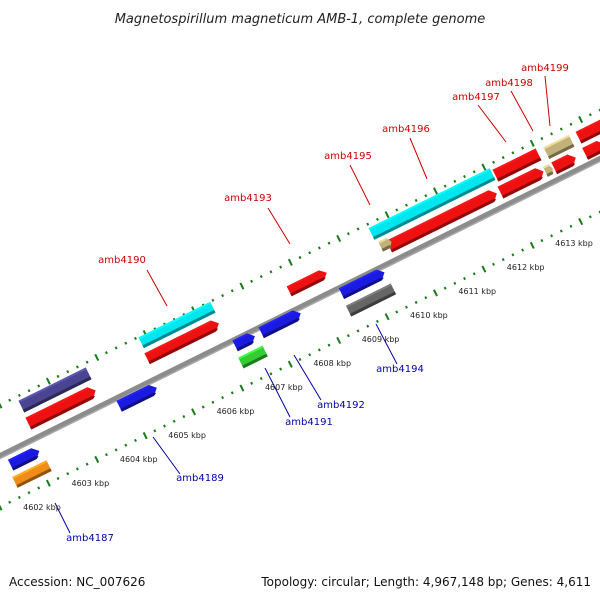  I want to click on top-gene-label: amb4193, so click(248, 198).